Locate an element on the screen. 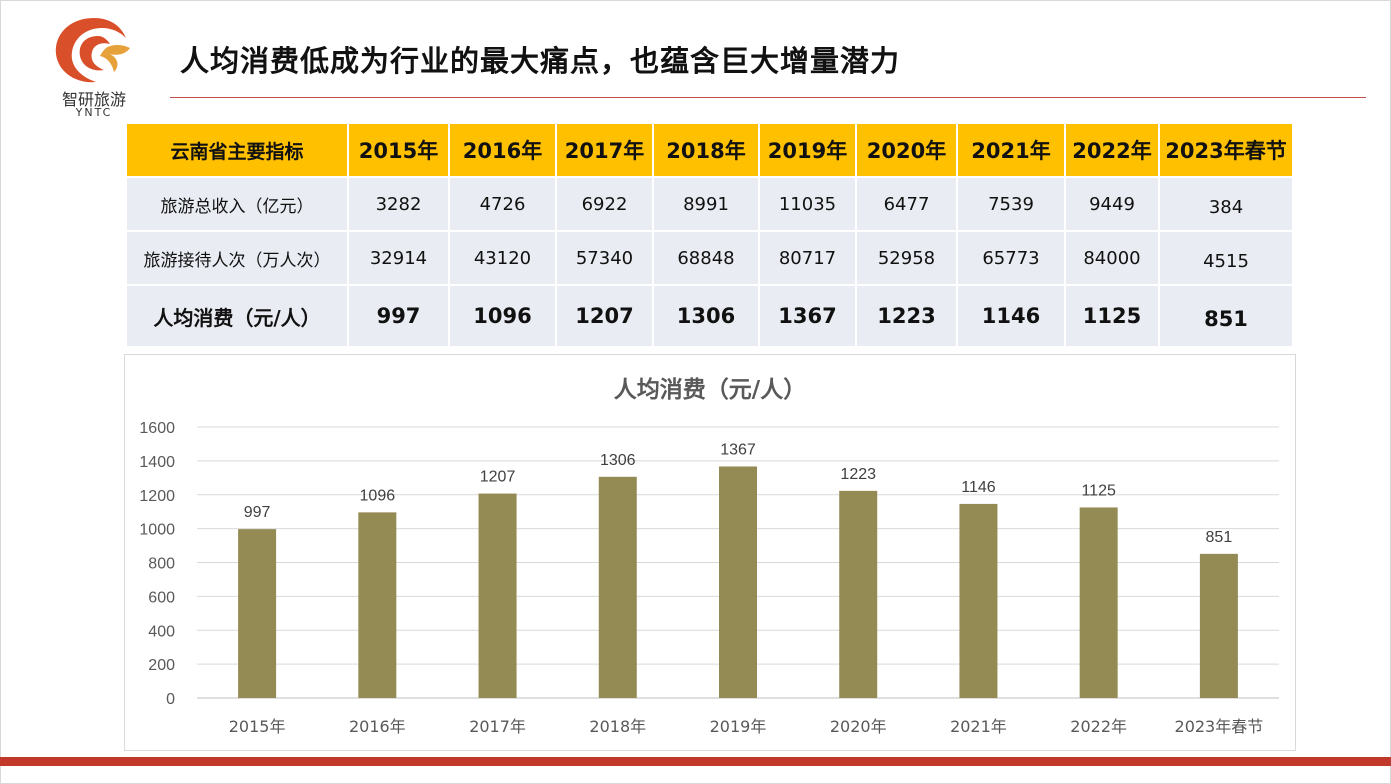 This screenshot has width=1391, height=784. table-cell: 80717 is located at coordinates (807, 258).